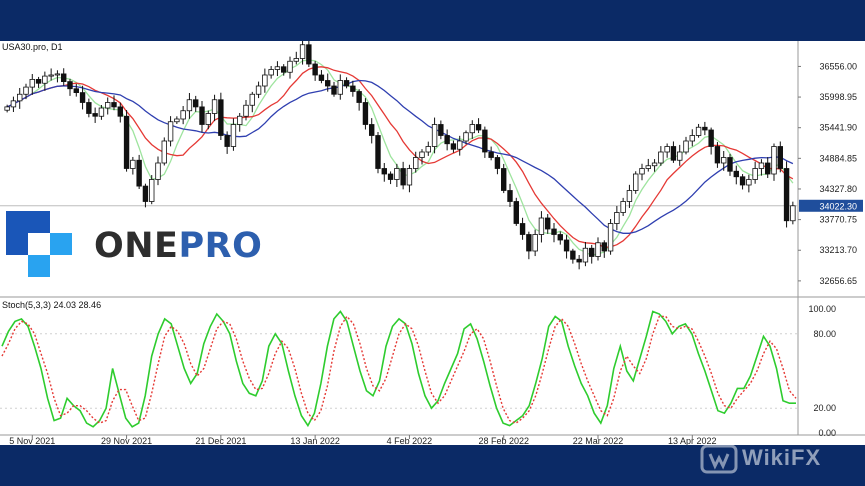 This screenshot has width=865, height=486. What do you see at coordinates (838, 158) in the screenshot?
I see `price-tick-label: 34884.85` at bounding box center [838, 158].